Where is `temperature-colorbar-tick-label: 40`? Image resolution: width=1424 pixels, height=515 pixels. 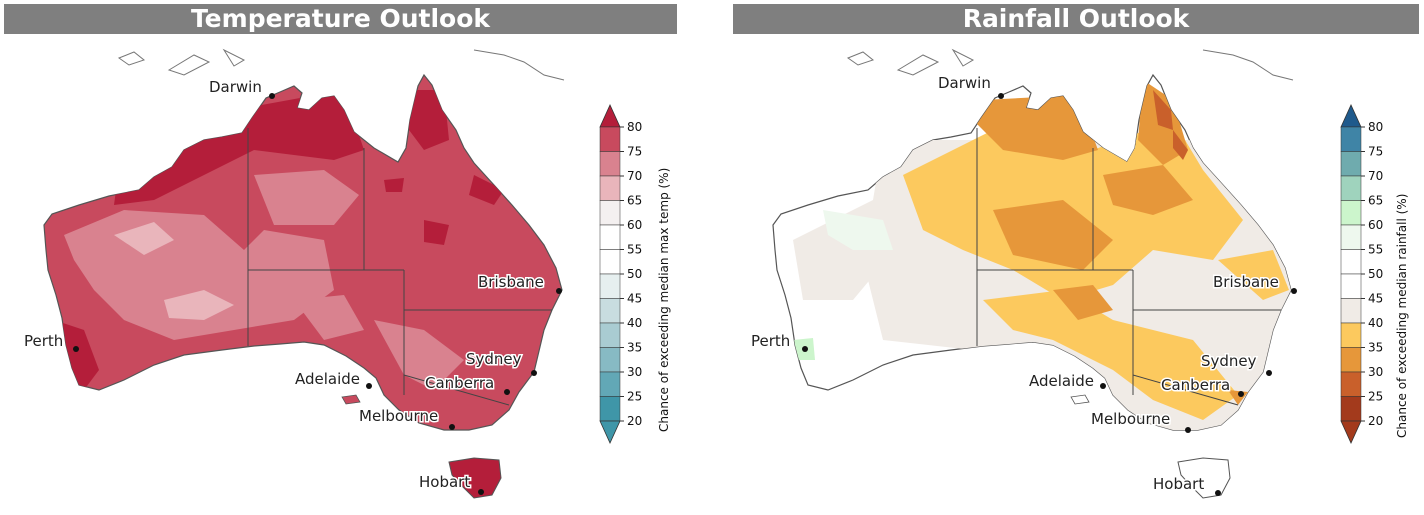 temperature-colorbar-tick-label: 40 is located at coordinates (634, 323).